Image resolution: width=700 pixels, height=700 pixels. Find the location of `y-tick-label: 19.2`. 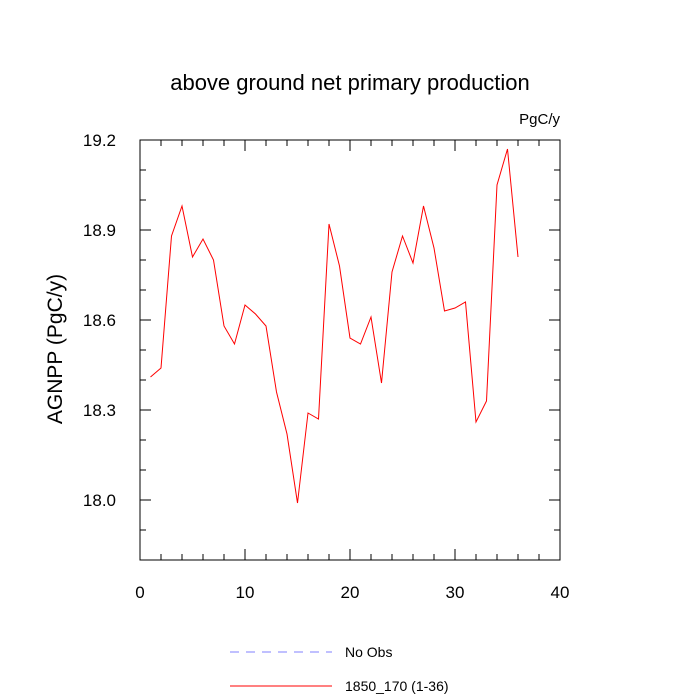

y-tick-label: 19.2 is located at coordinates (99, 140).